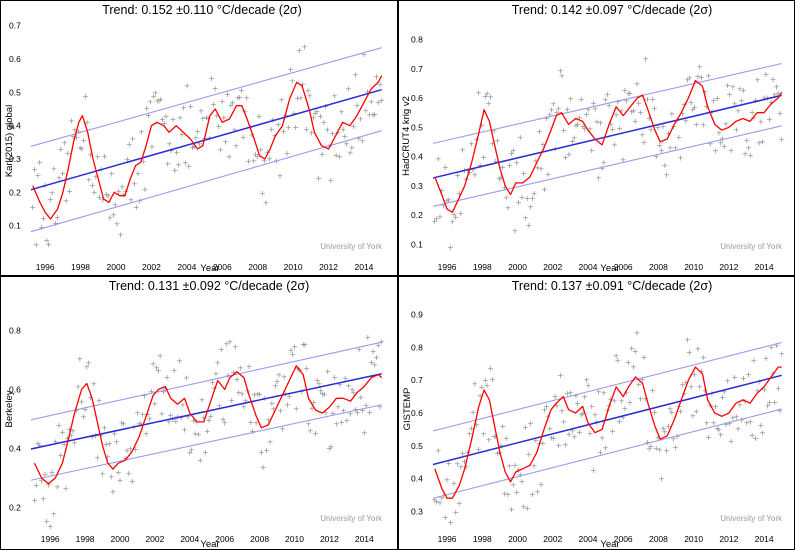  Describe the element at coordinates (209, 544) in the screenshot. I see `x-axis-label: Year` at that location.